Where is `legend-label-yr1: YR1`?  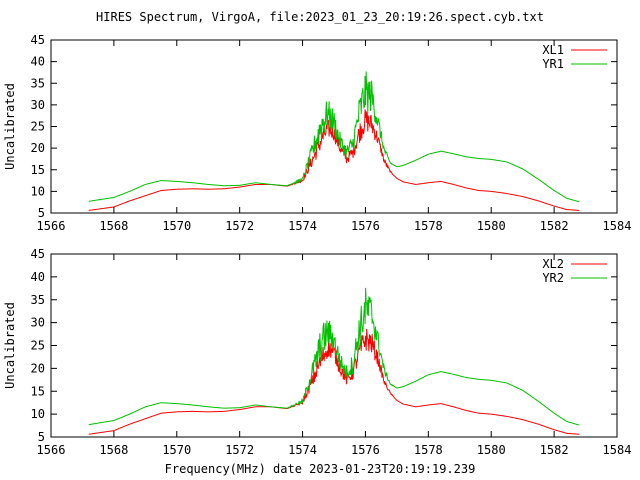 legend-label-yr1: YR1 is located at coordinates (553, 64).